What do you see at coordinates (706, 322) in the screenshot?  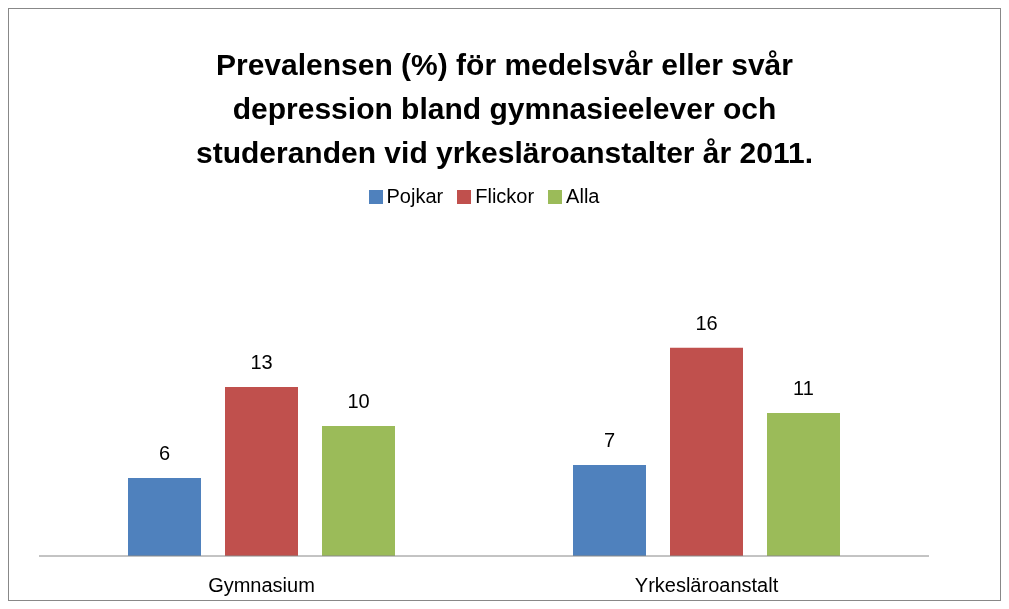 I see `data-label: 16` at bounding box center [706, 322].